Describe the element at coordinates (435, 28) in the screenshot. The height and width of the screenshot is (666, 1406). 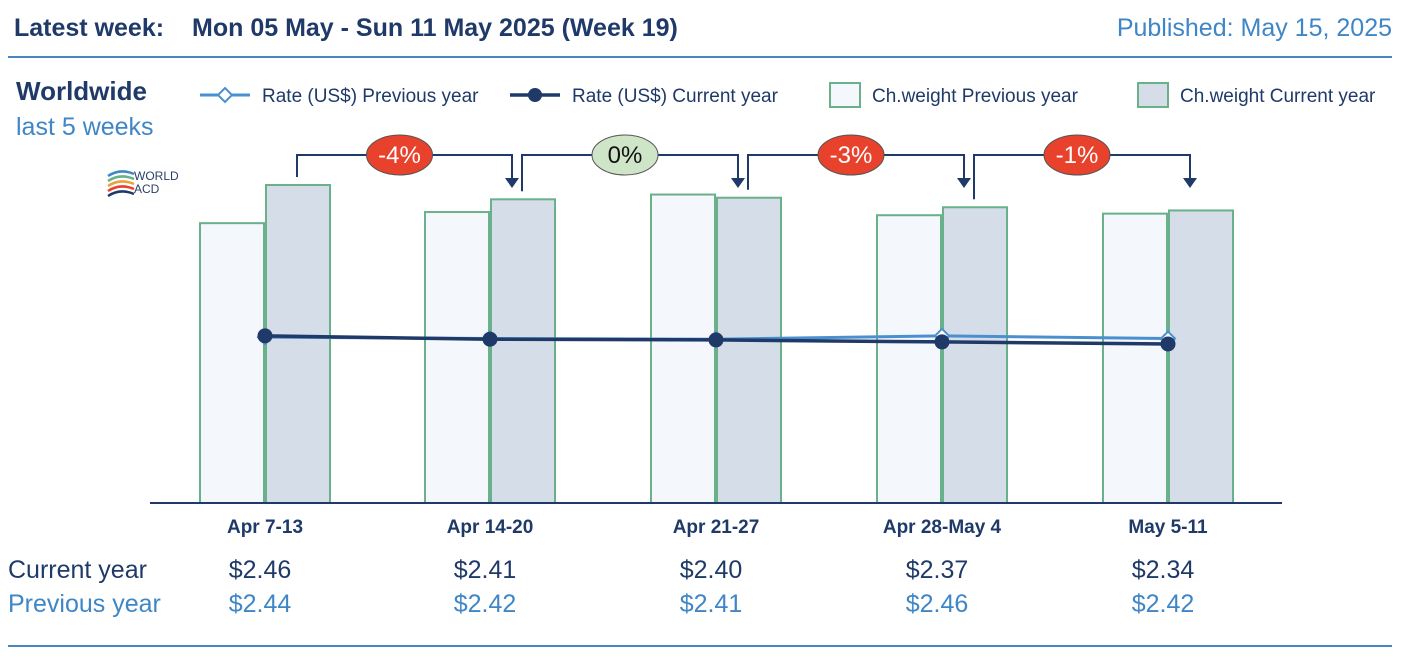
I see `latest-week-range: Mon 05 May - Sun 11 May 2025 (Week 19)` at that location.